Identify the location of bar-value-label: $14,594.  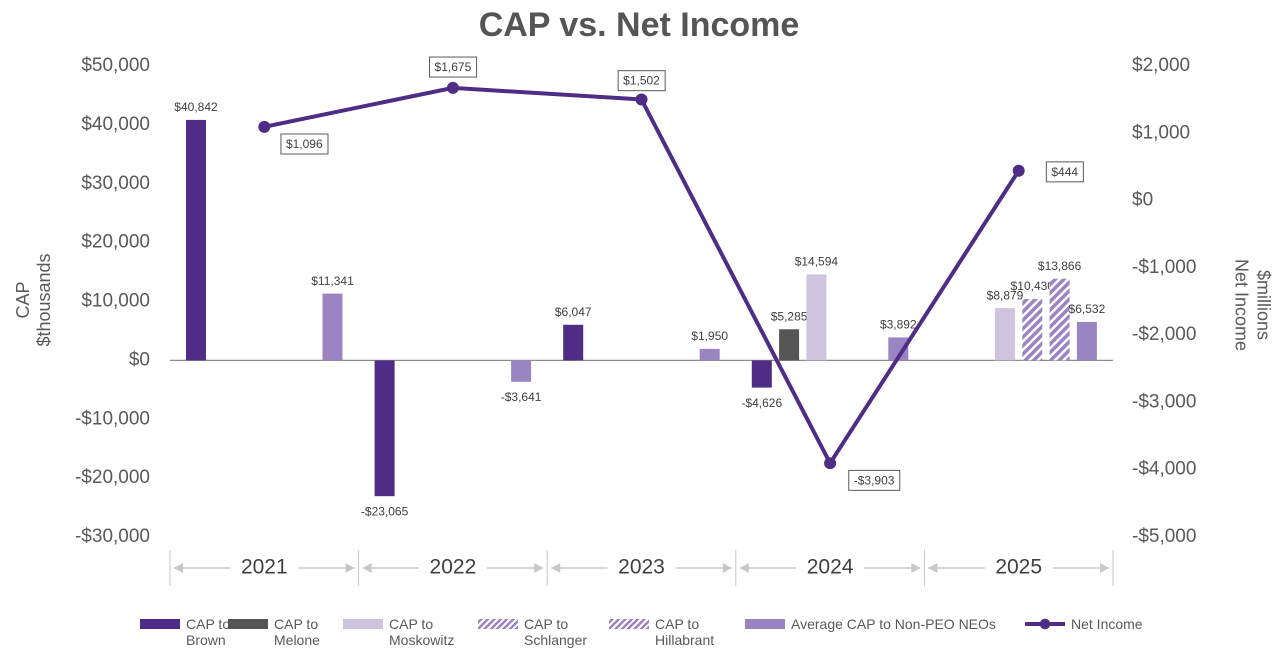
(817, 262).